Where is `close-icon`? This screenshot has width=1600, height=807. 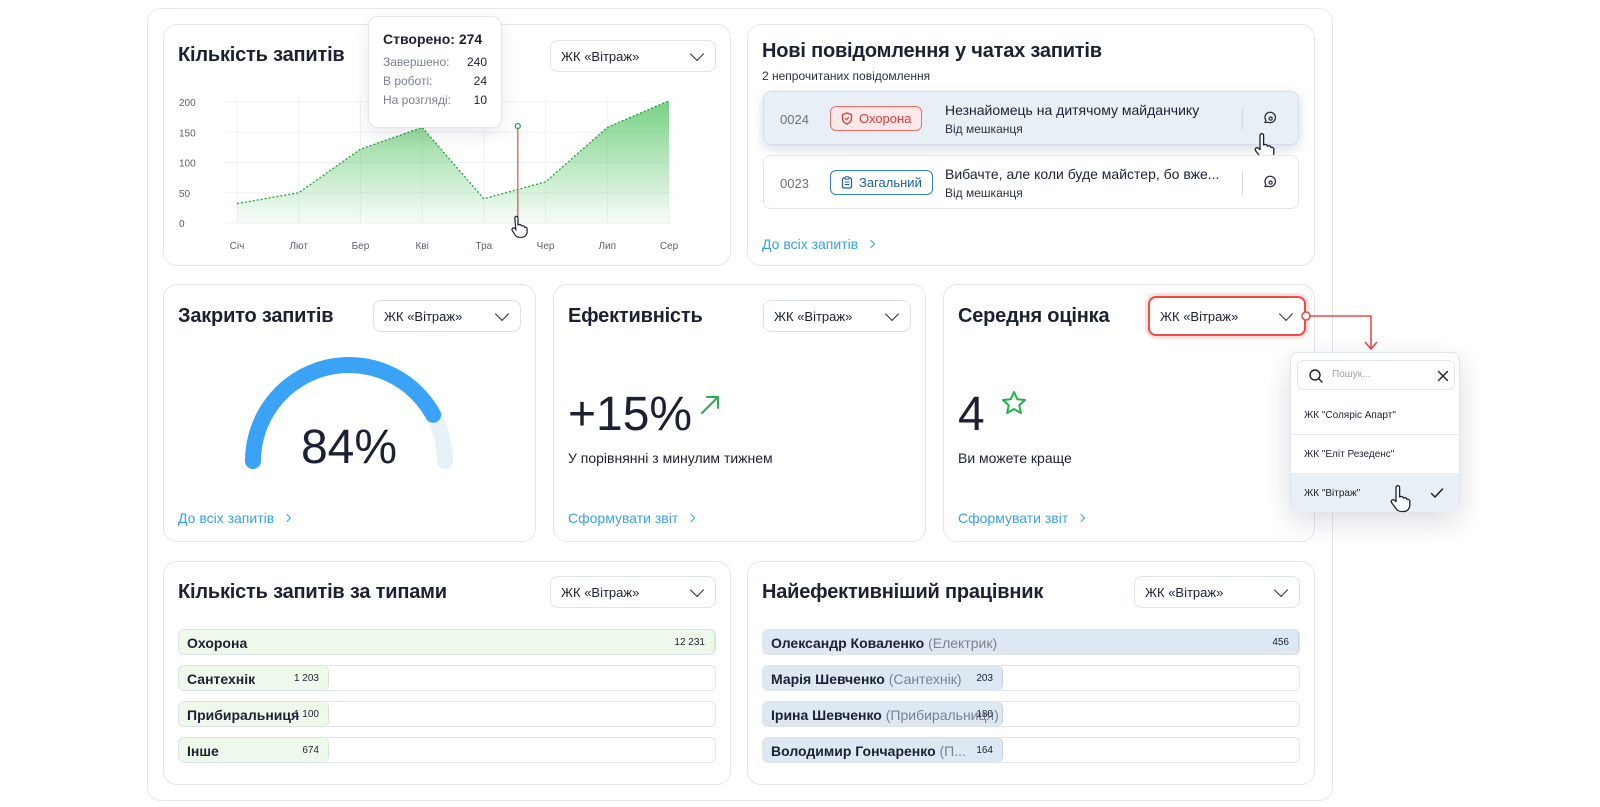 close-icon is located at coordinates (1443, 376).